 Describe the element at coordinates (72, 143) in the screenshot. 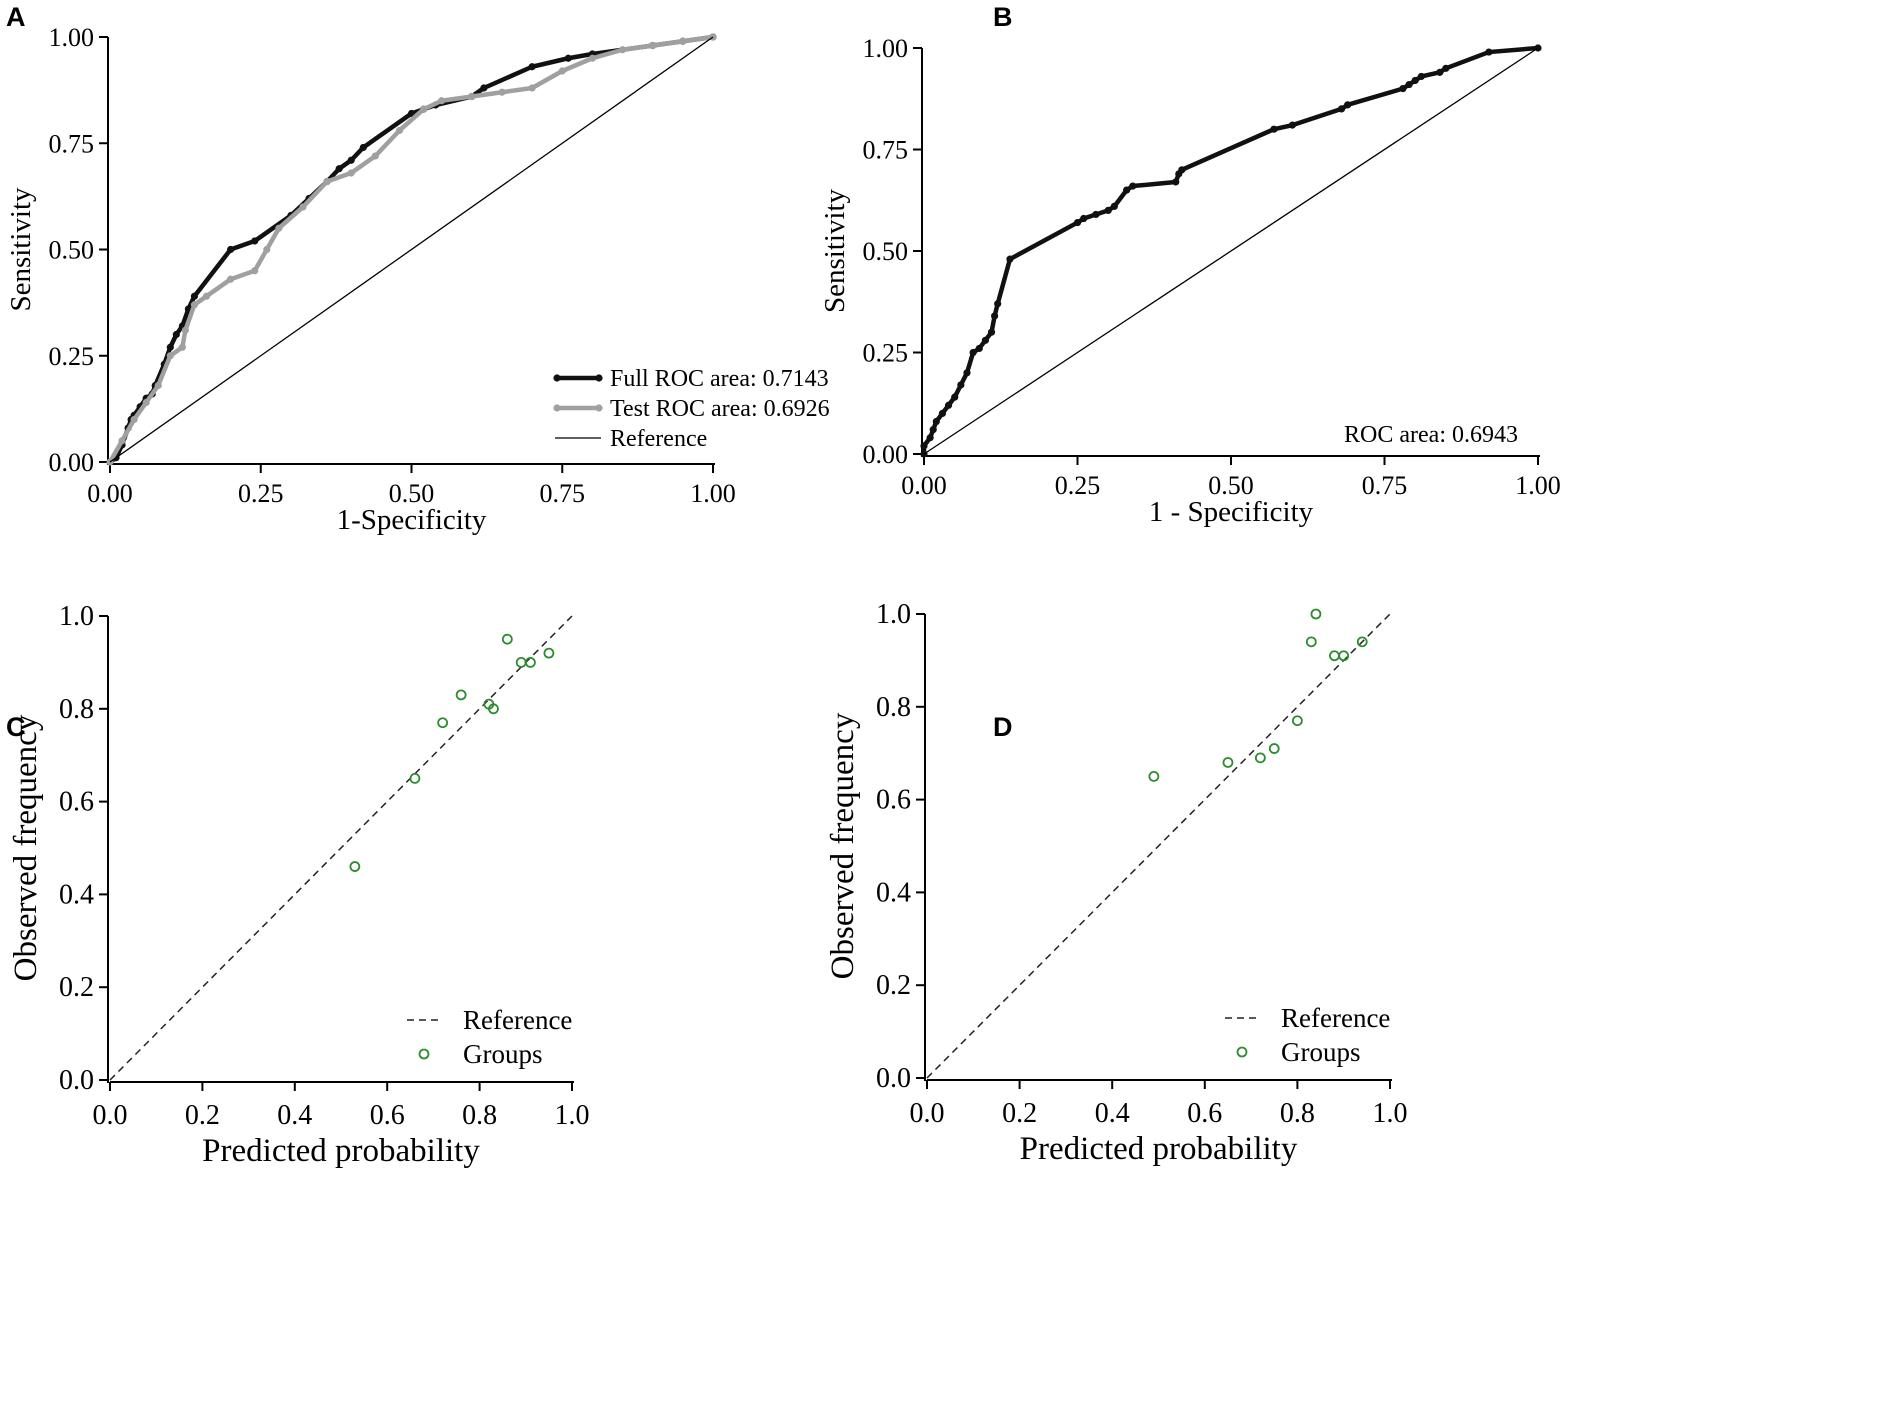

I see `y-tick-label: 0.75` at that location.